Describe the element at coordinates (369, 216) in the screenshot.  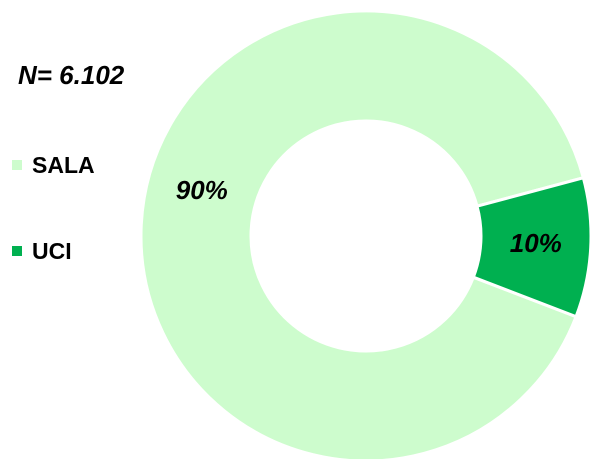
I see `donut-slice-labels: 90% 10%` at that location.